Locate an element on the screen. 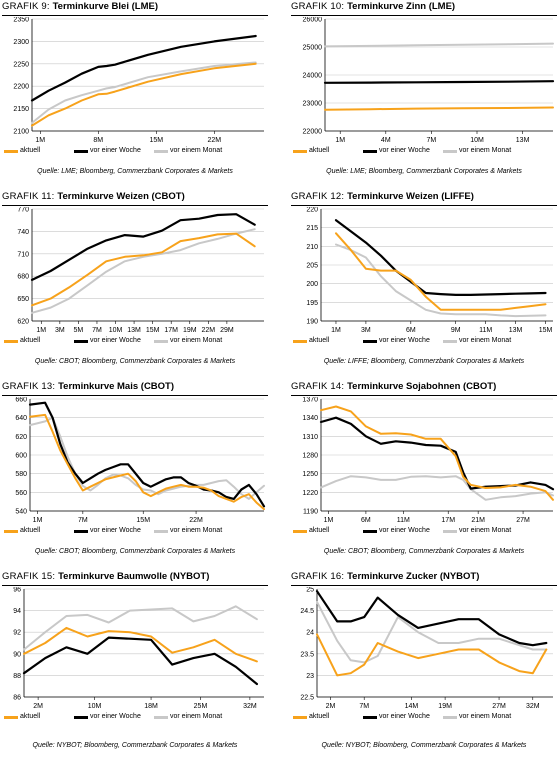 The height and width of the screenshot is (763, 559). x-tick-label: 4M is located at coordinates (386, 140).